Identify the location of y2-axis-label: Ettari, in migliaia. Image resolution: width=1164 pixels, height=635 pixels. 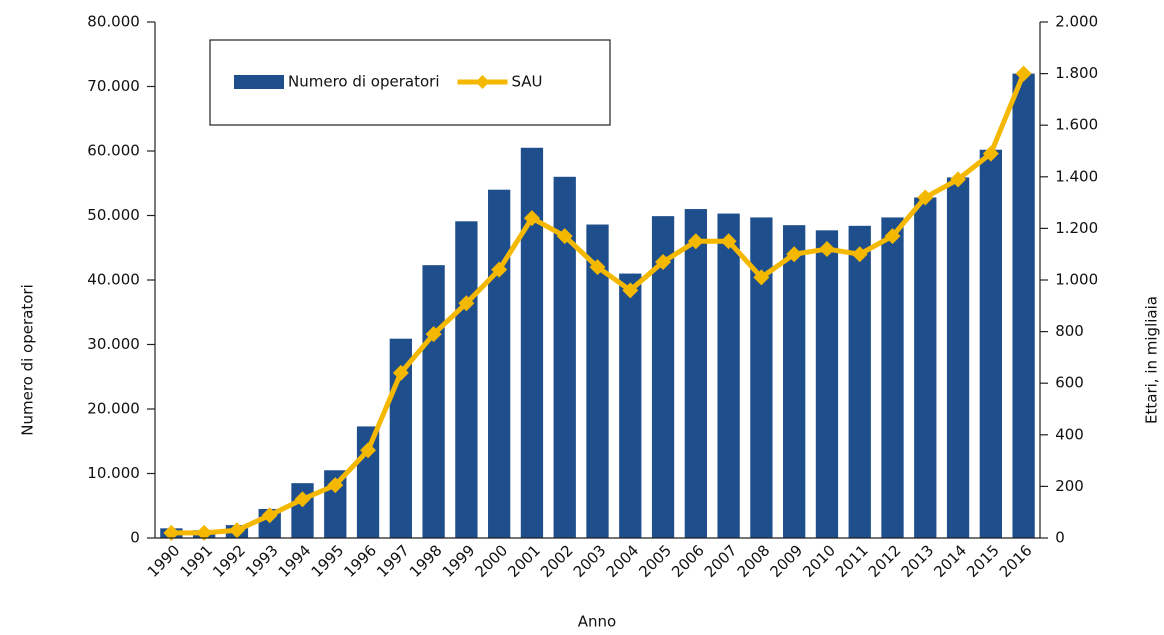
(1152, 360).